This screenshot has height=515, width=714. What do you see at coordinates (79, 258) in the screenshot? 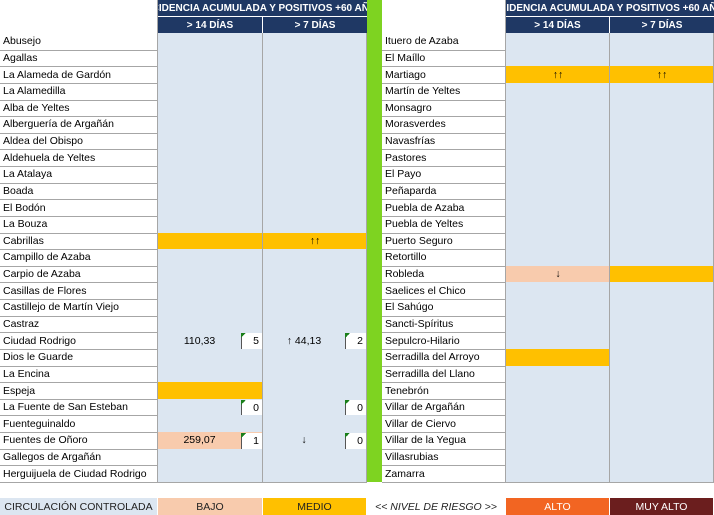
I see `town-name: Campillo de Azaba` at bounding box center [79, 258].